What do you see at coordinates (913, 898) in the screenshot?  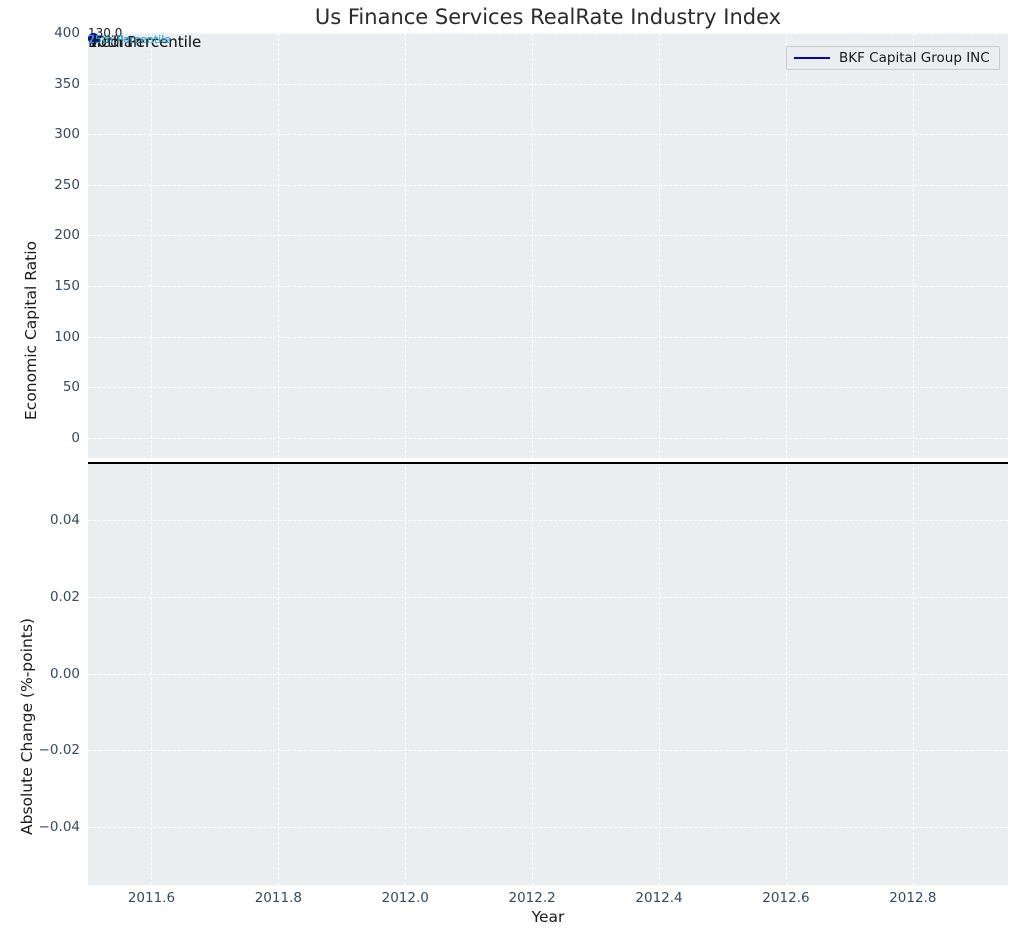 I see `x-tick-label: 2012.8` at bounding box center [913, 898].